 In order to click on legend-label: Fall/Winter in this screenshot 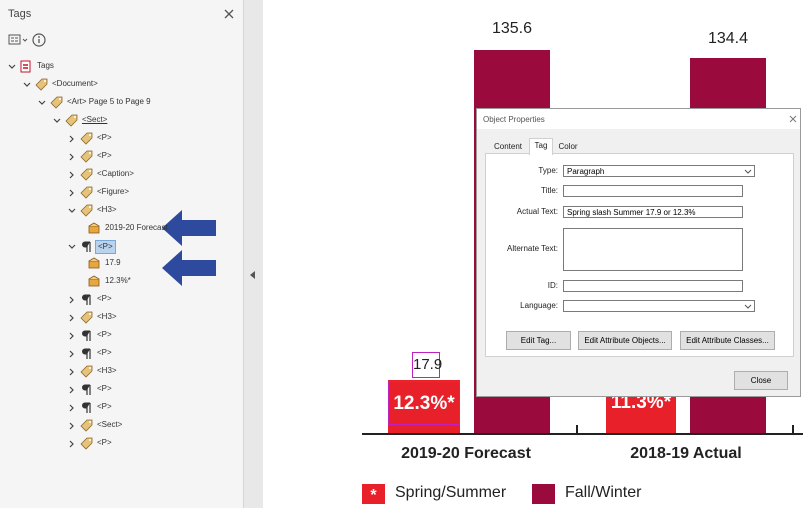, I will do `click(603, 492)`.